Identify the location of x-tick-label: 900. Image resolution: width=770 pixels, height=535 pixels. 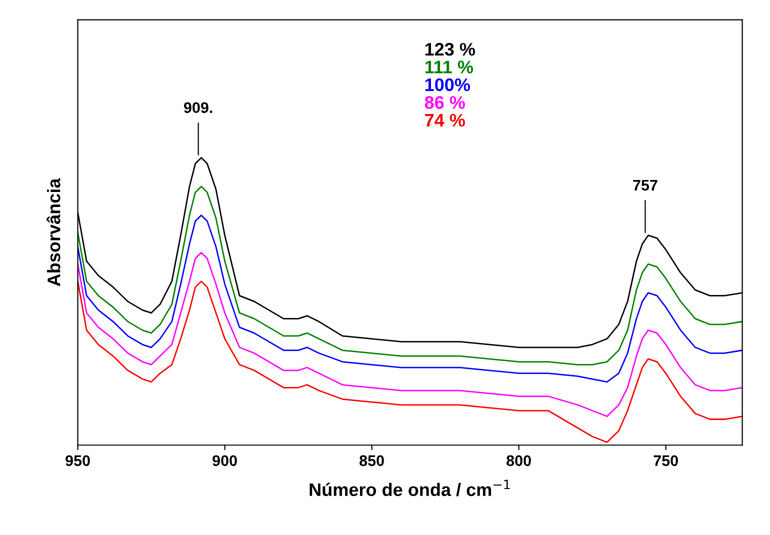
(224, 460).